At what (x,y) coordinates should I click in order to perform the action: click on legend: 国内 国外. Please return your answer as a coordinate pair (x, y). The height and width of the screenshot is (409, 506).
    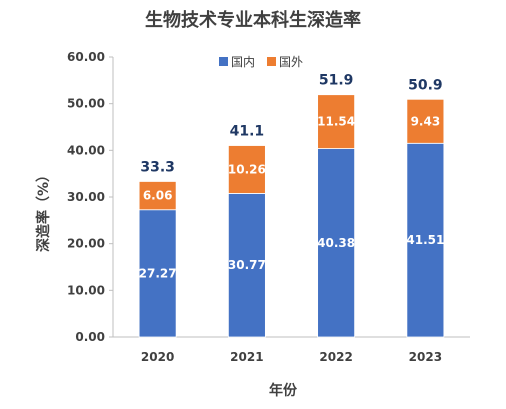
    Looking at the image, I should click on (261, 62).